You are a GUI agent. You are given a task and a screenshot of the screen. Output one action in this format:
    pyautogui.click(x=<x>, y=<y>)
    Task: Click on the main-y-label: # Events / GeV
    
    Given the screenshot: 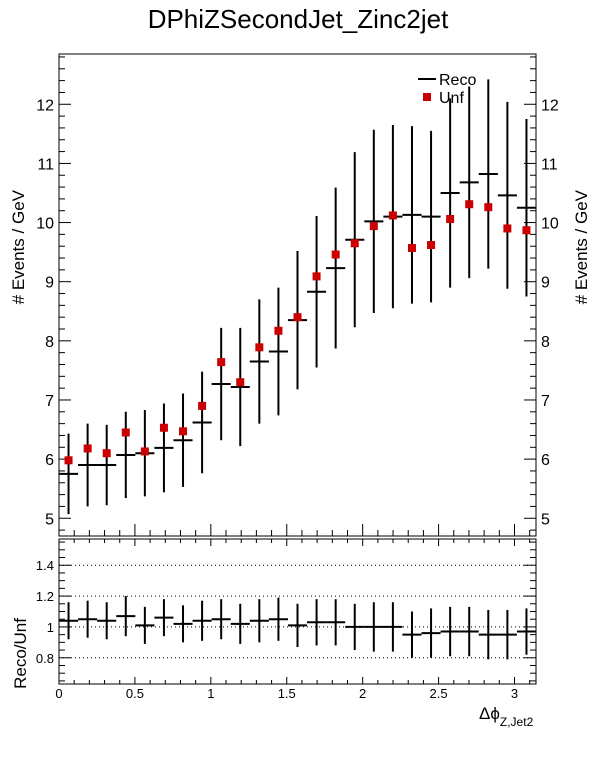 What is the action you would take?
    pyautogui.click(x=18, y=246)
    